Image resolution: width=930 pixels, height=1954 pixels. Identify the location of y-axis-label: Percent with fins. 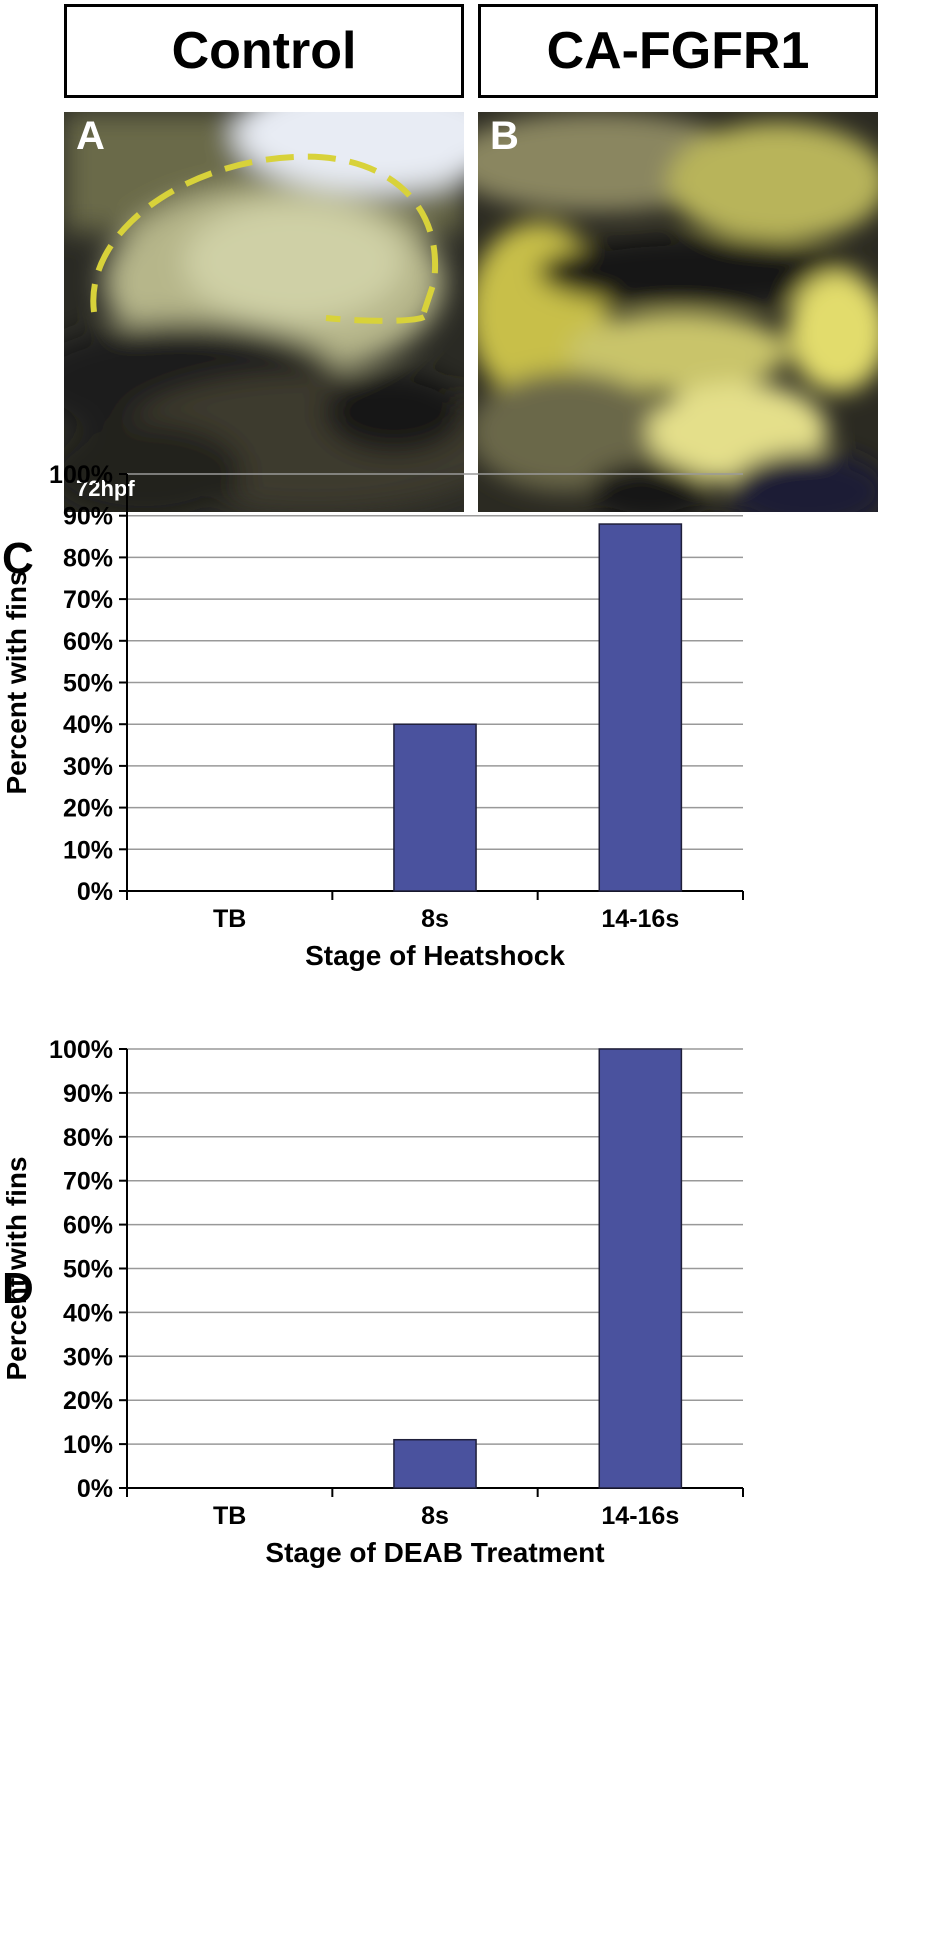
(16, 682).